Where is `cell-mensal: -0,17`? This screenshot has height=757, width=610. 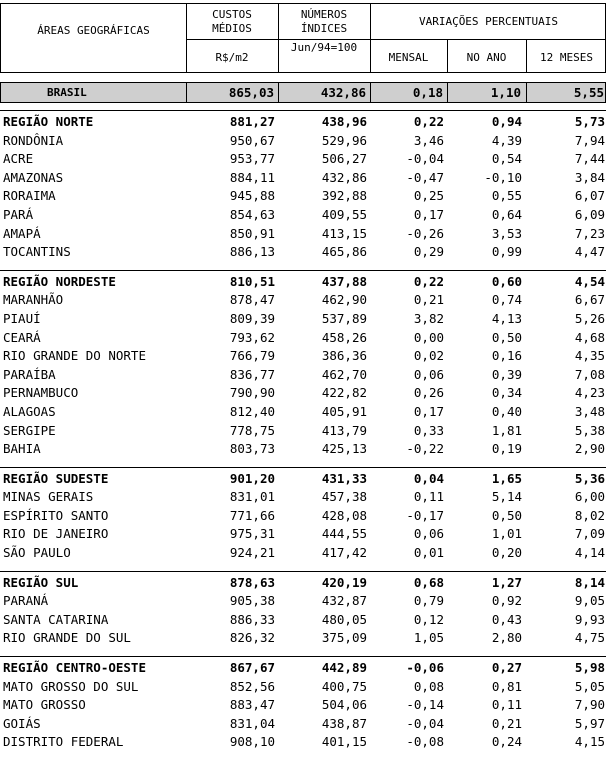
cell-mensal: -0,17 is located at coordinates (425, 515).